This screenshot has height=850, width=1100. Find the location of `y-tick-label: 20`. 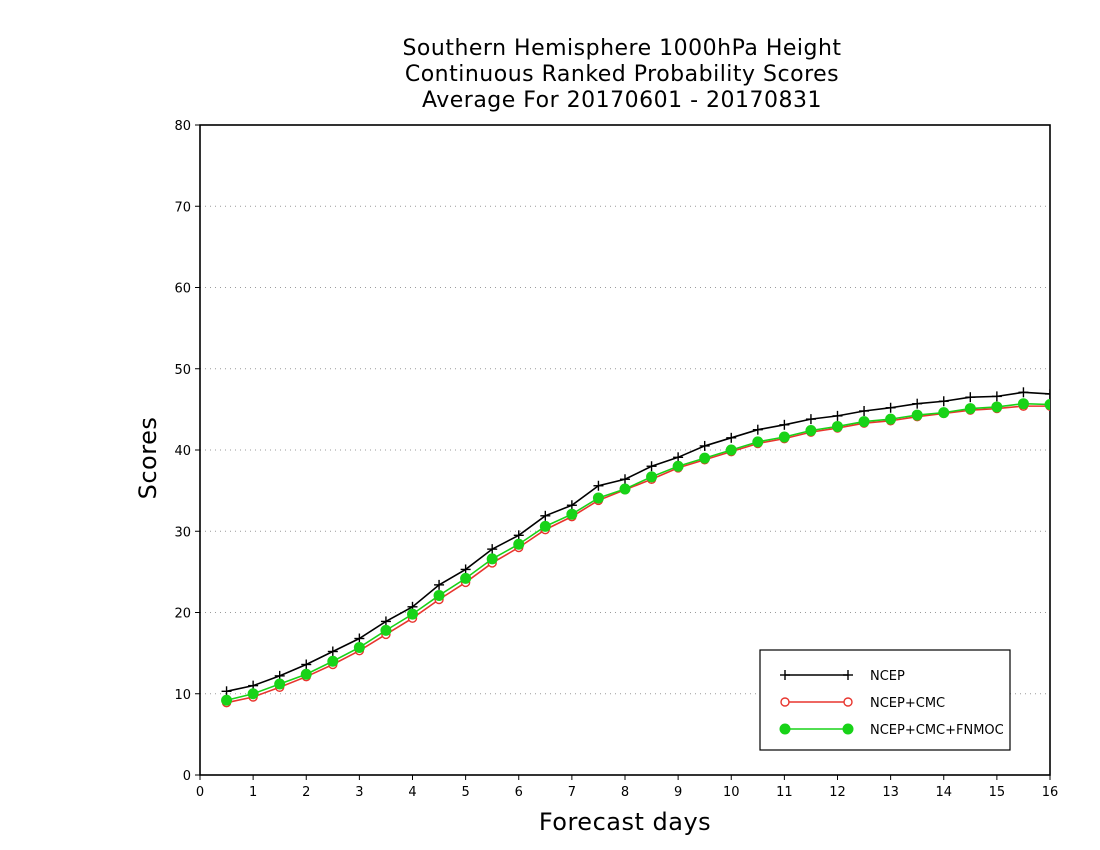

y-tick-label: 20 is located at coordinates (182, 614).